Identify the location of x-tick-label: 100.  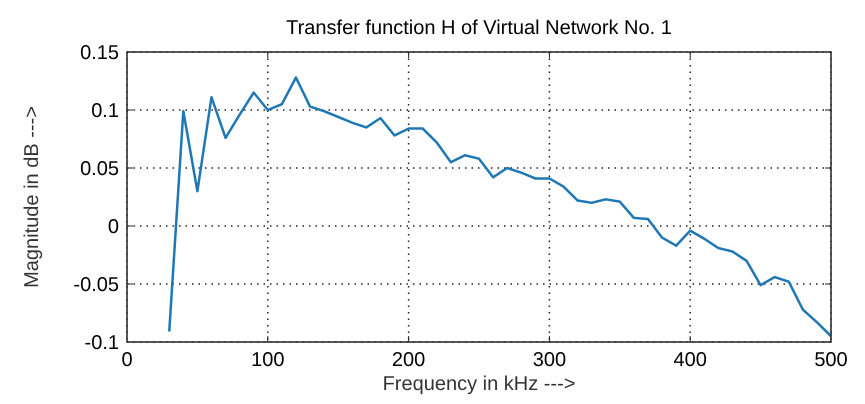
(267, 360).